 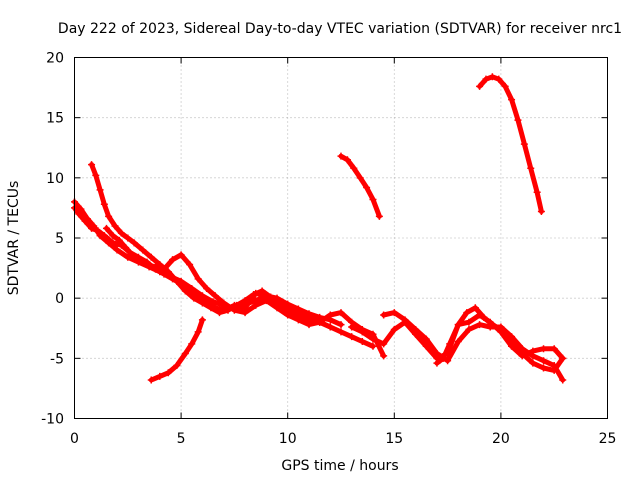 I want to click on x-tick-label: 5, so click(x=181, y=439).